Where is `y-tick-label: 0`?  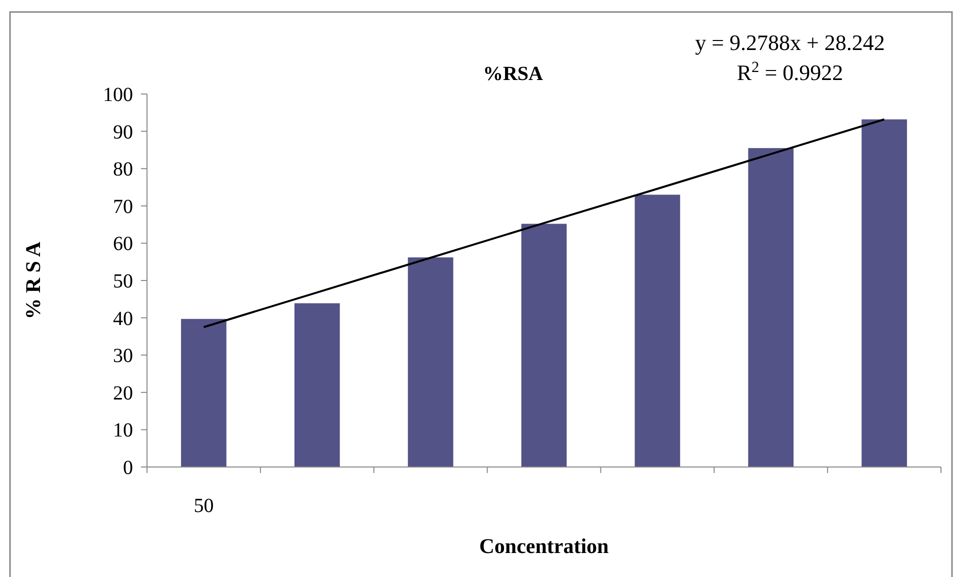
y-tick-label: 0 is located at coordinates (128, 468).